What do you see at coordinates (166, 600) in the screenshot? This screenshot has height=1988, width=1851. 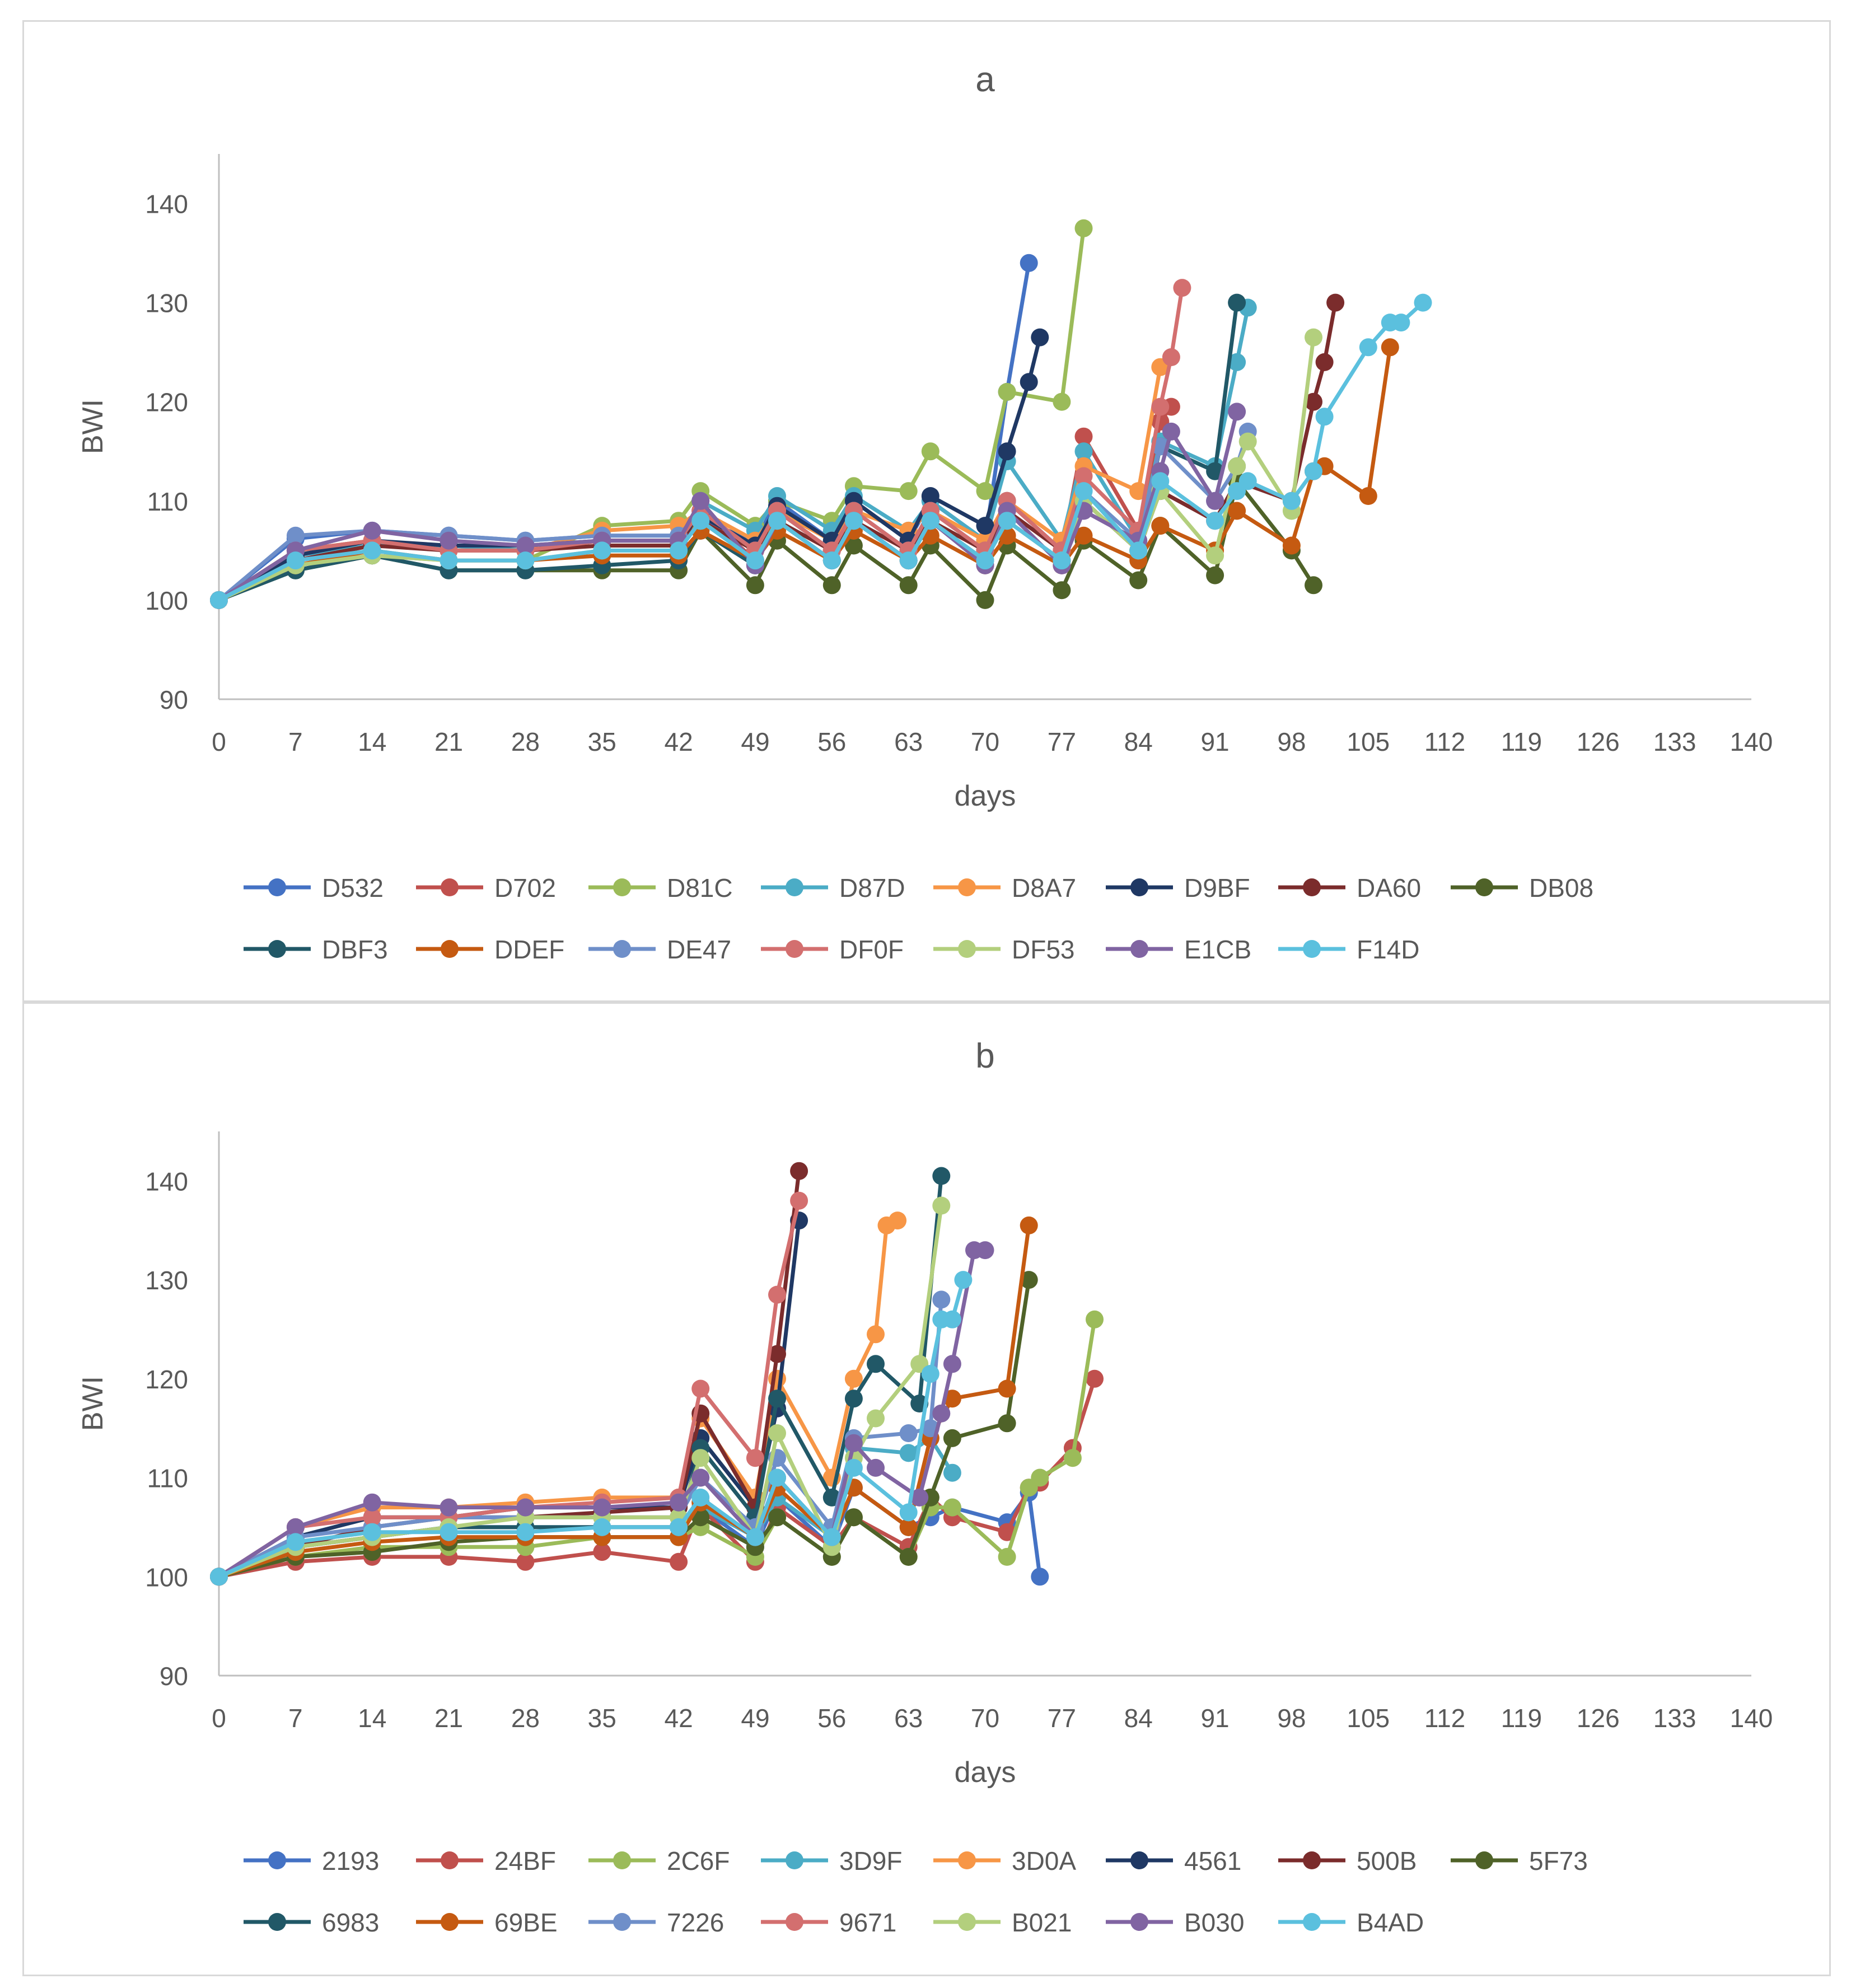 I see `y-tick-label: 100` at bounding box center [166, 600].